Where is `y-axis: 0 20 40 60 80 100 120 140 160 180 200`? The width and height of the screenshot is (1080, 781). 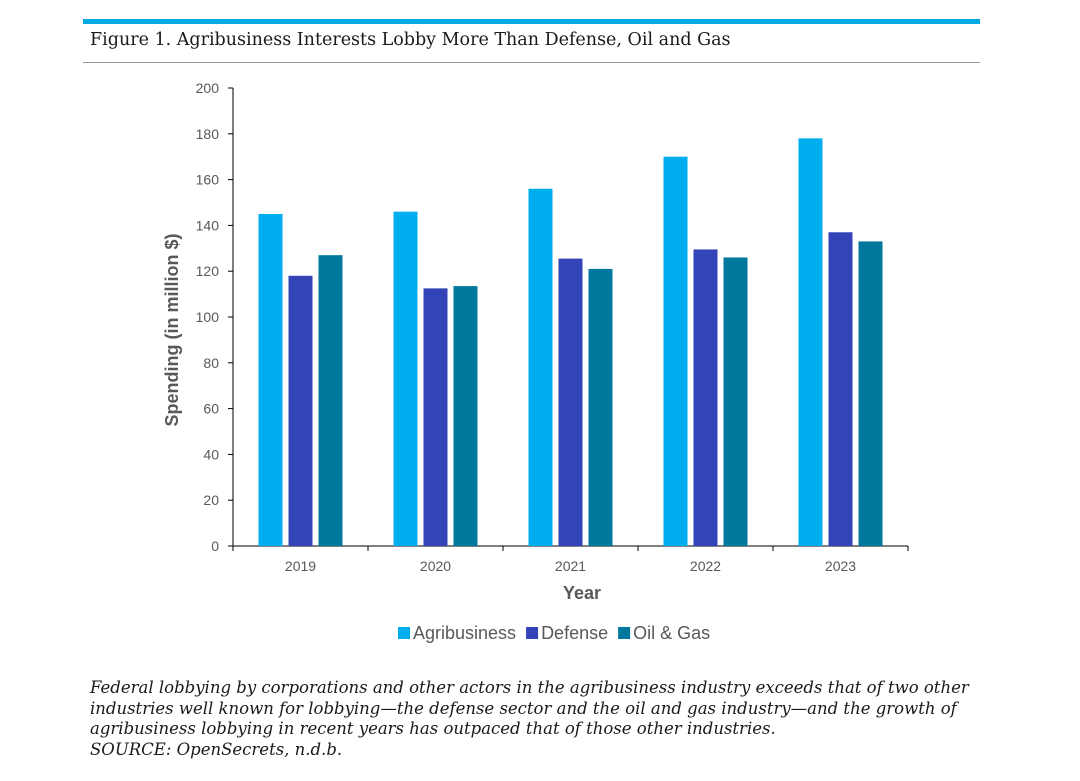
y-axis: 0 20 40 60 80 100 120 140 160 180 200 is located at coordinates (215, 317).